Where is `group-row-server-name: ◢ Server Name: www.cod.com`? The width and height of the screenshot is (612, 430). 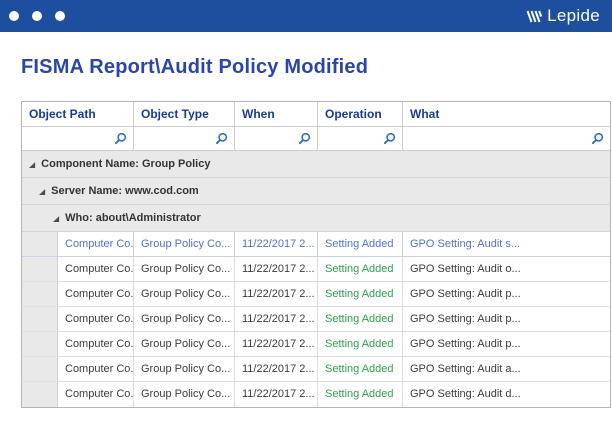 group-row-server-name: ◢ Server Name: www.cod.com is located at coordinates (316, 191).